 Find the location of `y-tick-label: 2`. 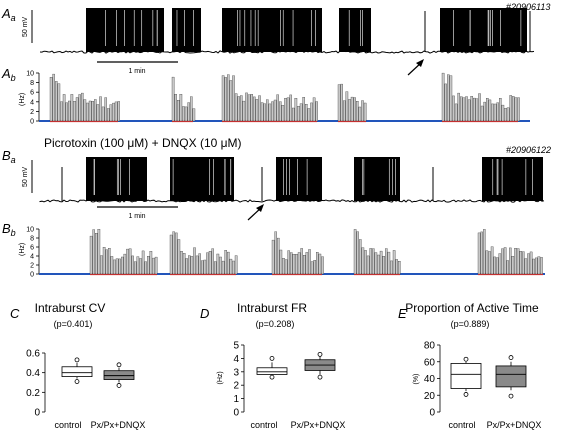

y-tick-label: 2 is located at coordinates (32, 266).